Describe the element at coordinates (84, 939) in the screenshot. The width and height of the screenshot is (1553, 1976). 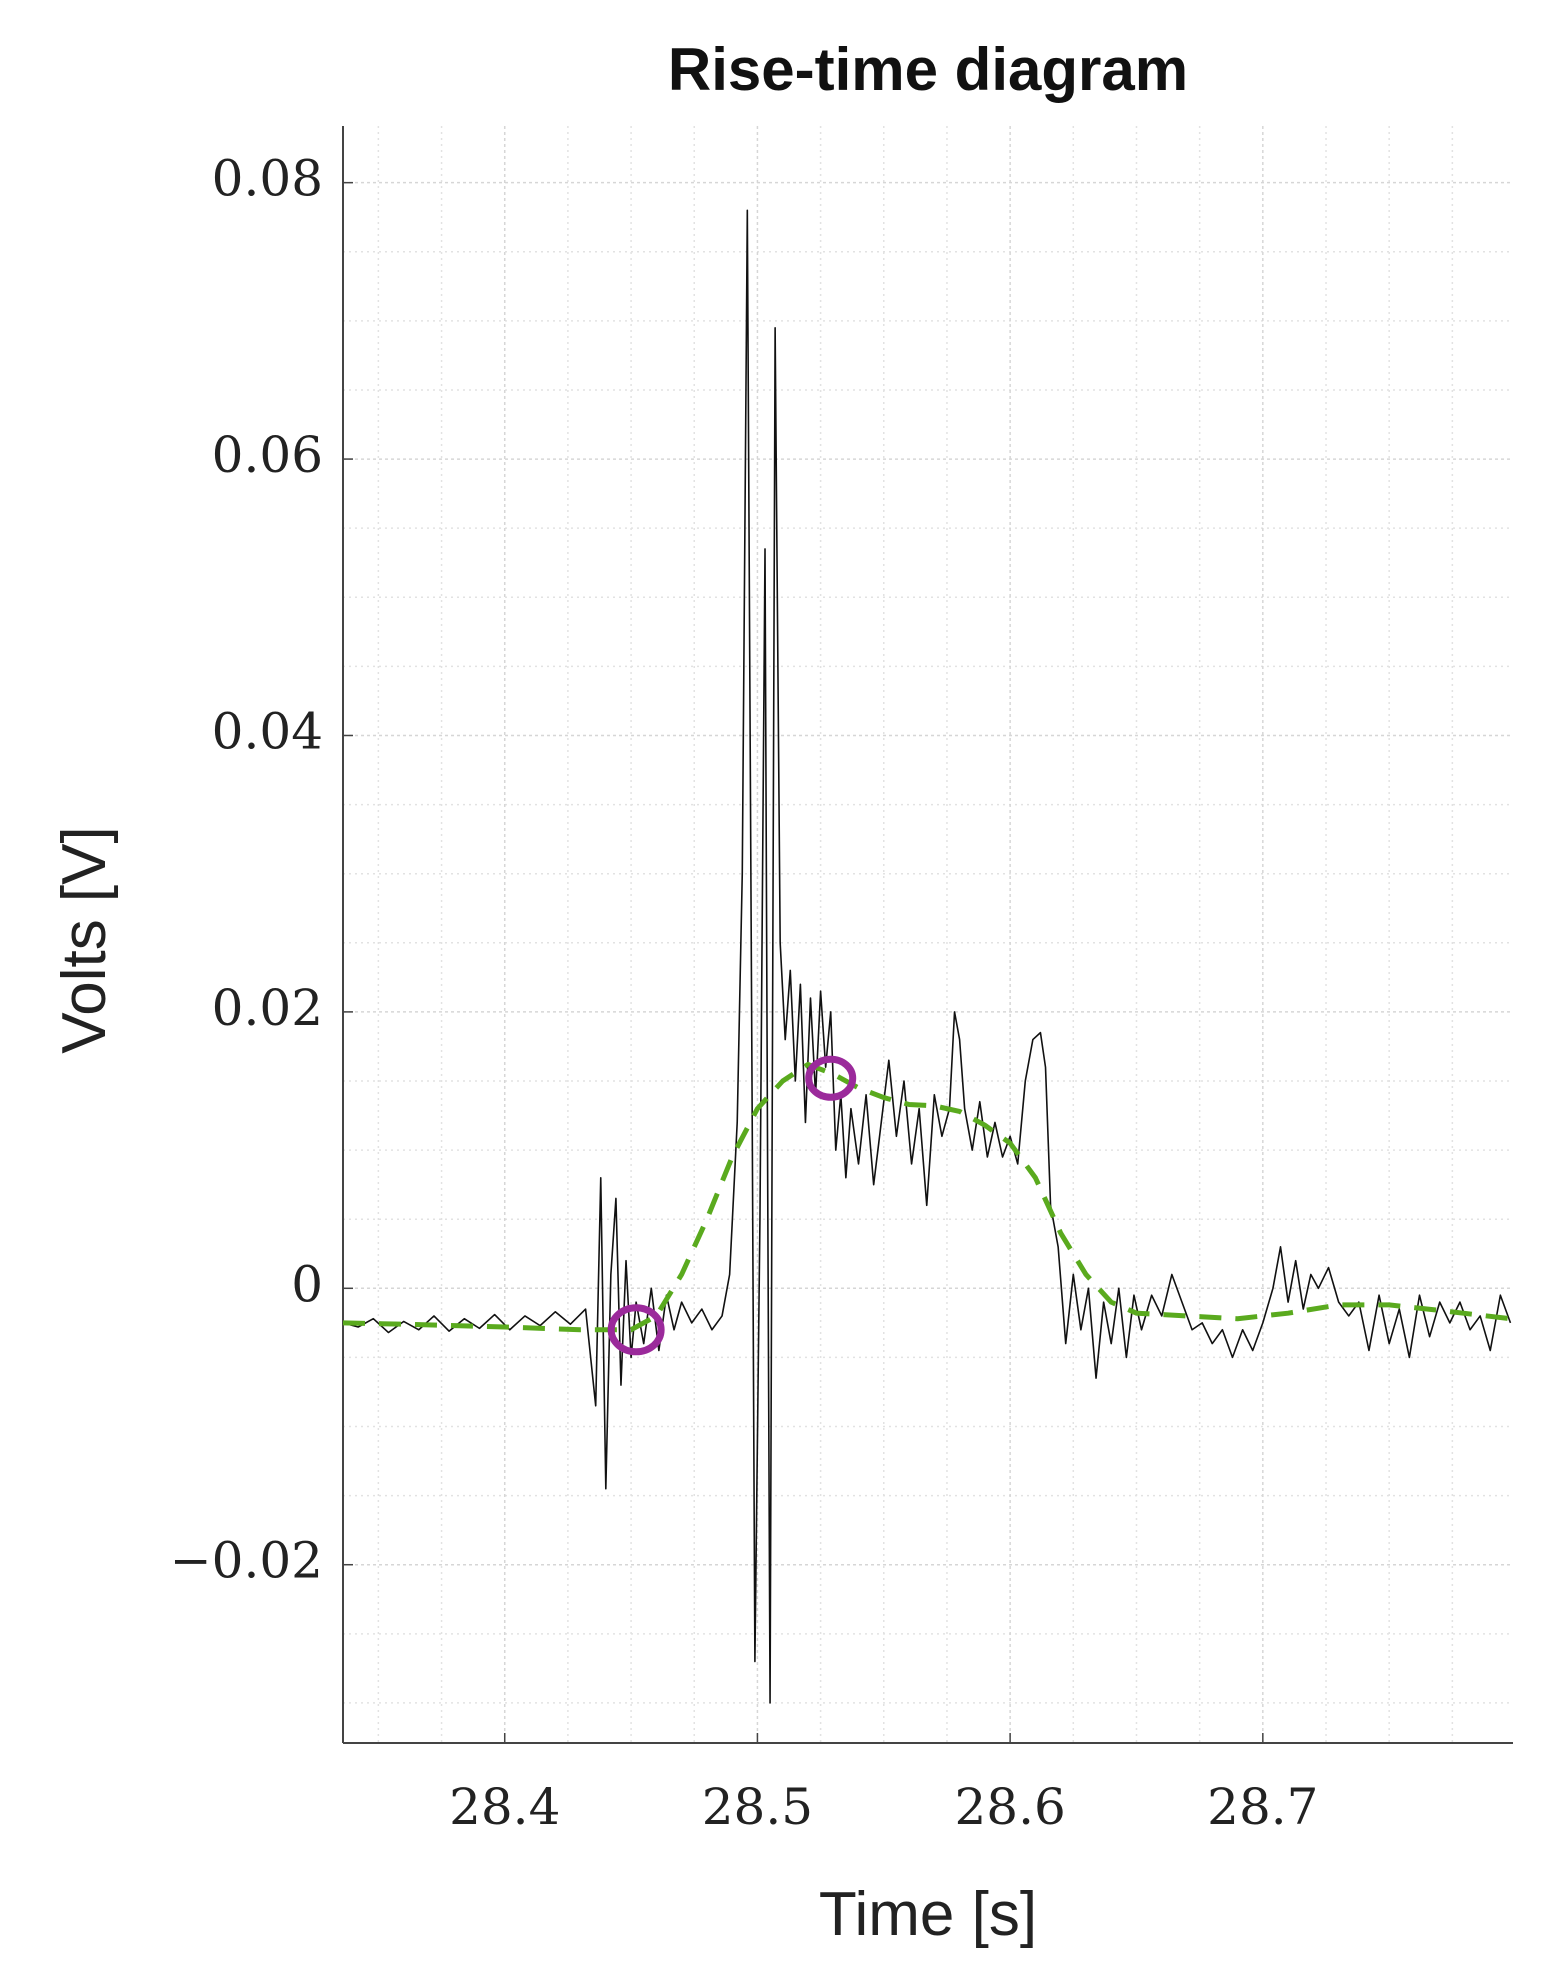
I see `y-axis-title: Volts [V]` at that location.